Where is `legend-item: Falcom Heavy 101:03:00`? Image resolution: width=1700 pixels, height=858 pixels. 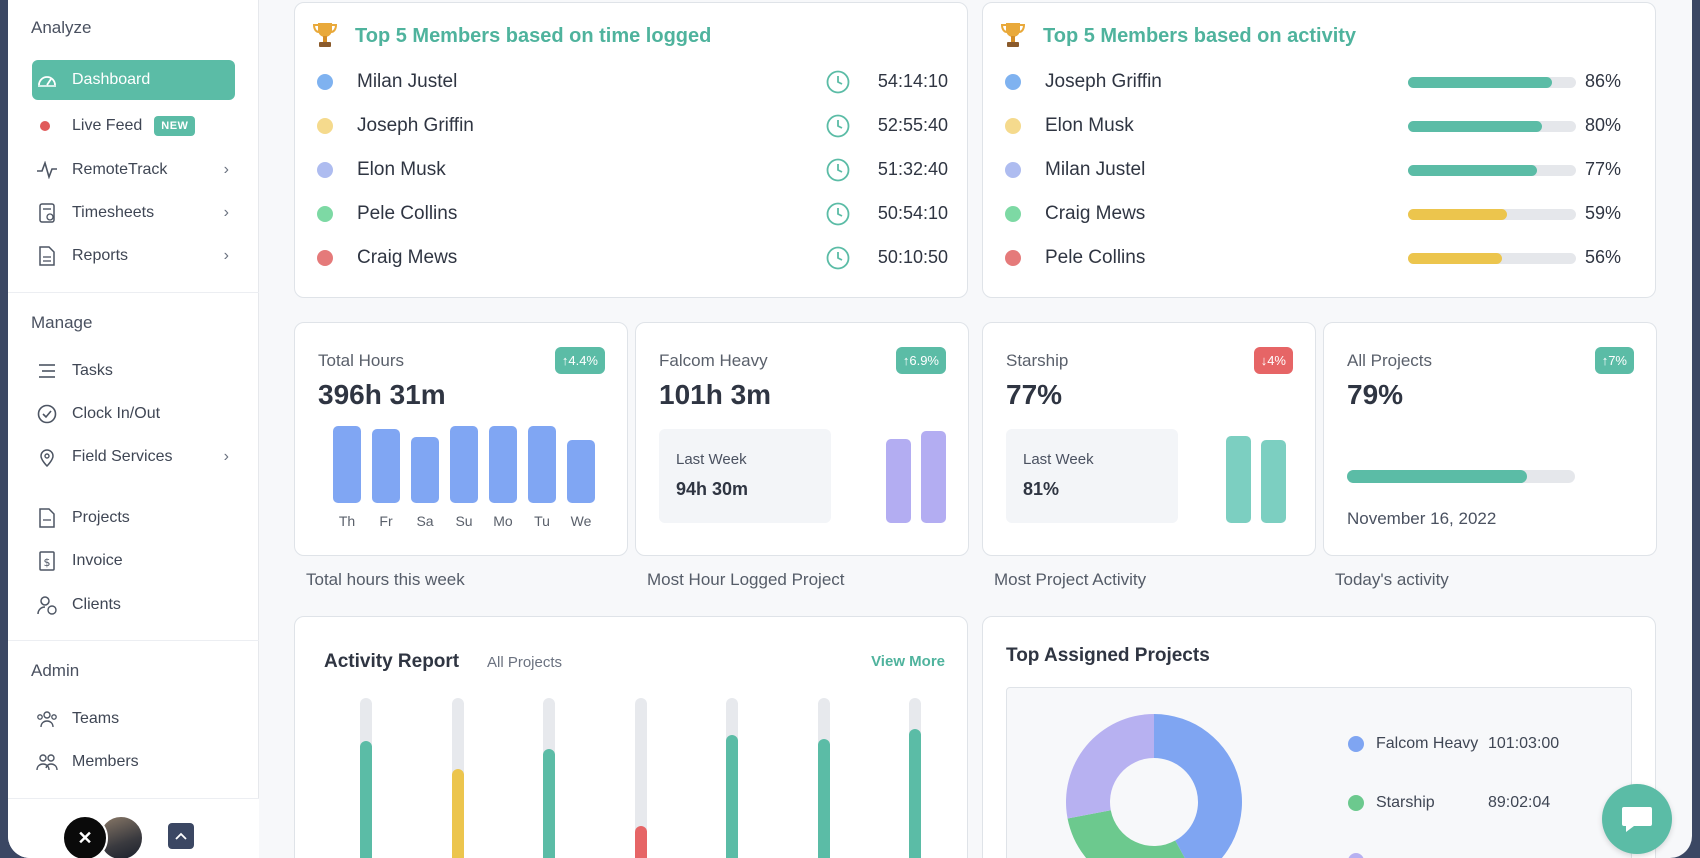
legend-item: Falcom Heavy 101:03:00 is located at coordinates (1453, 744).